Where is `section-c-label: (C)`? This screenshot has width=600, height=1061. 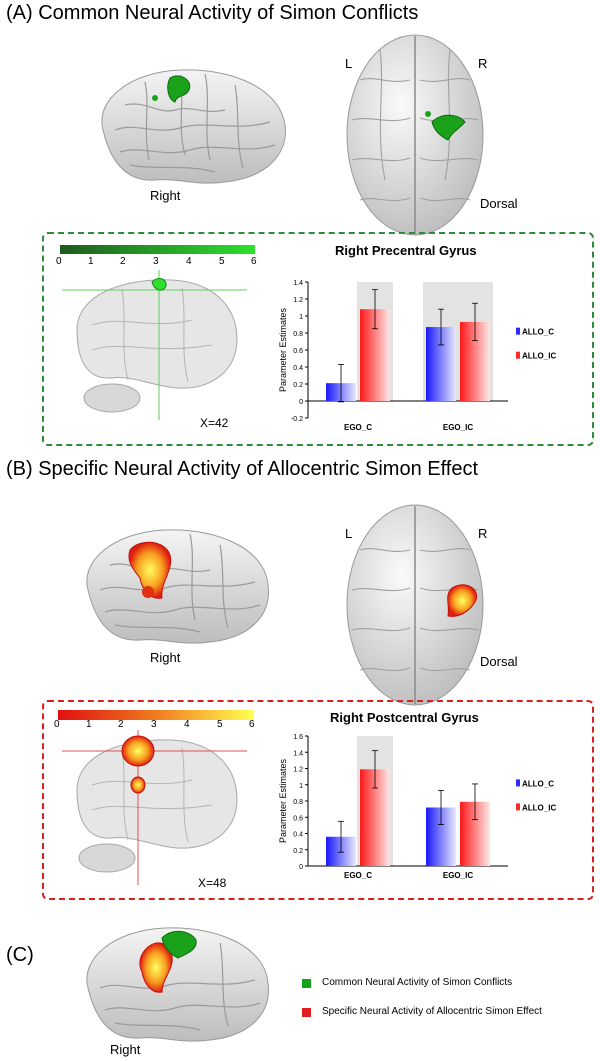 section-c-label: (C) is located at coordinates (20, 955).